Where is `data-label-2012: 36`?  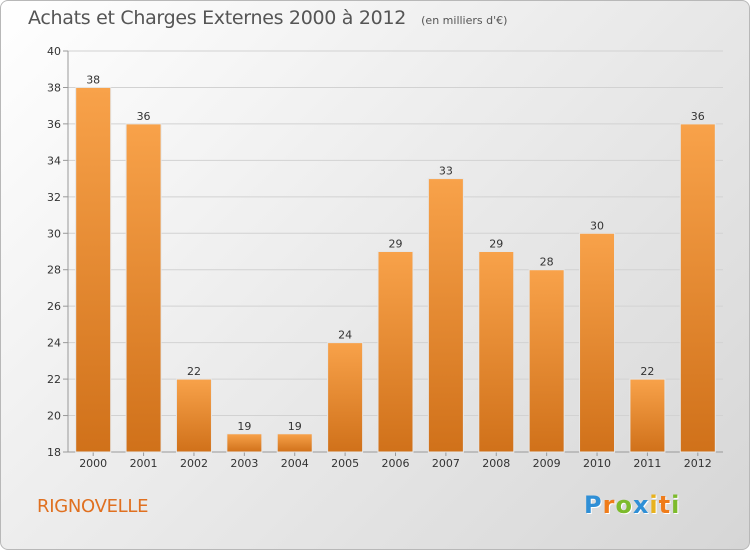 data-label-2012: 36 is located at coordinates (698, 116).